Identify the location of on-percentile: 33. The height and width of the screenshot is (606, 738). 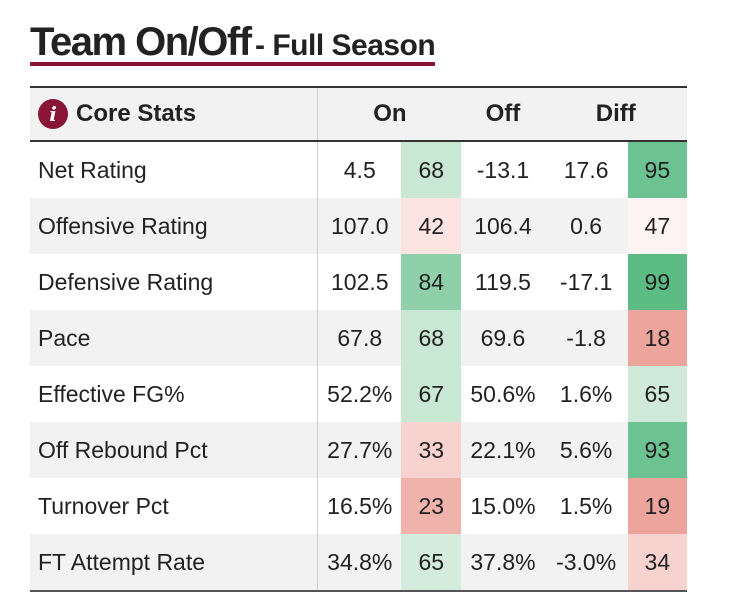
(431, 450).